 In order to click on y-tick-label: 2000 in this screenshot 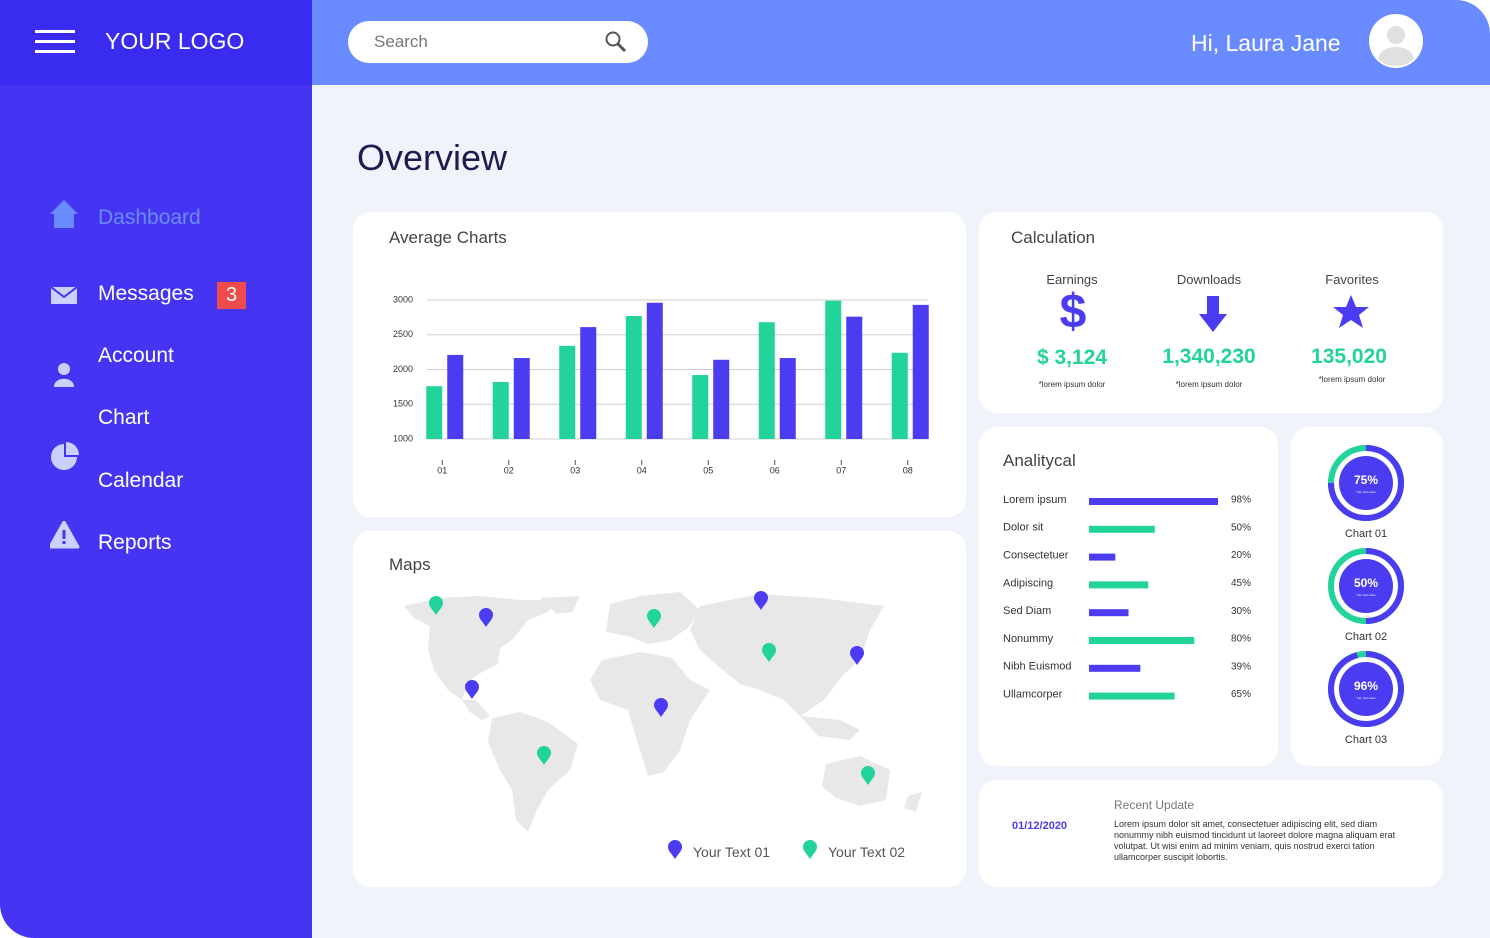, I will do `click(403, 369)`.